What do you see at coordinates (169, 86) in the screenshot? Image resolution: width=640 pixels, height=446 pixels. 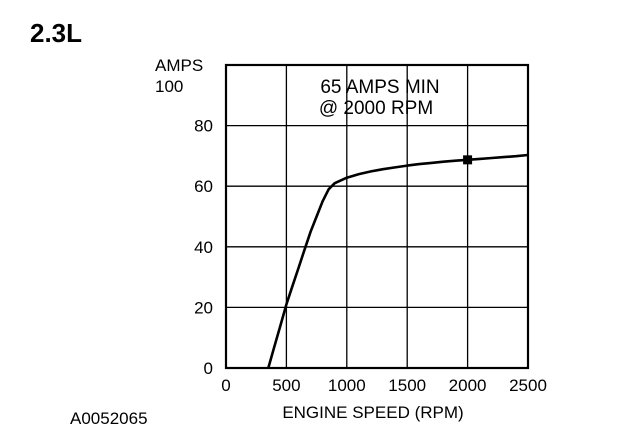 I see `y-tick-label: 100` at bounding box center [169, 86].